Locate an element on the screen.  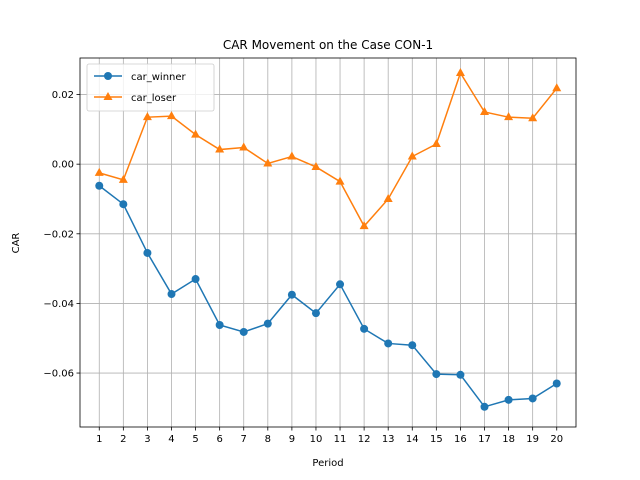
x-tick-label: 7 is located at coordinates (244, 439).